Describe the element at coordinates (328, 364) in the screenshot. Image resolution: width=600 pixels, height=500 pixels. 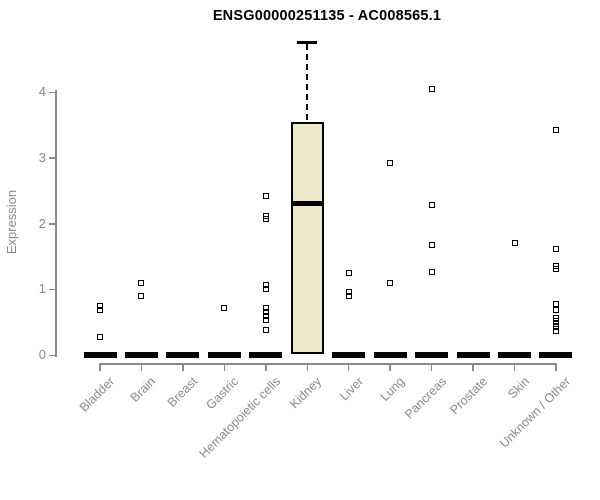
I see `x-axis-line` at that location.